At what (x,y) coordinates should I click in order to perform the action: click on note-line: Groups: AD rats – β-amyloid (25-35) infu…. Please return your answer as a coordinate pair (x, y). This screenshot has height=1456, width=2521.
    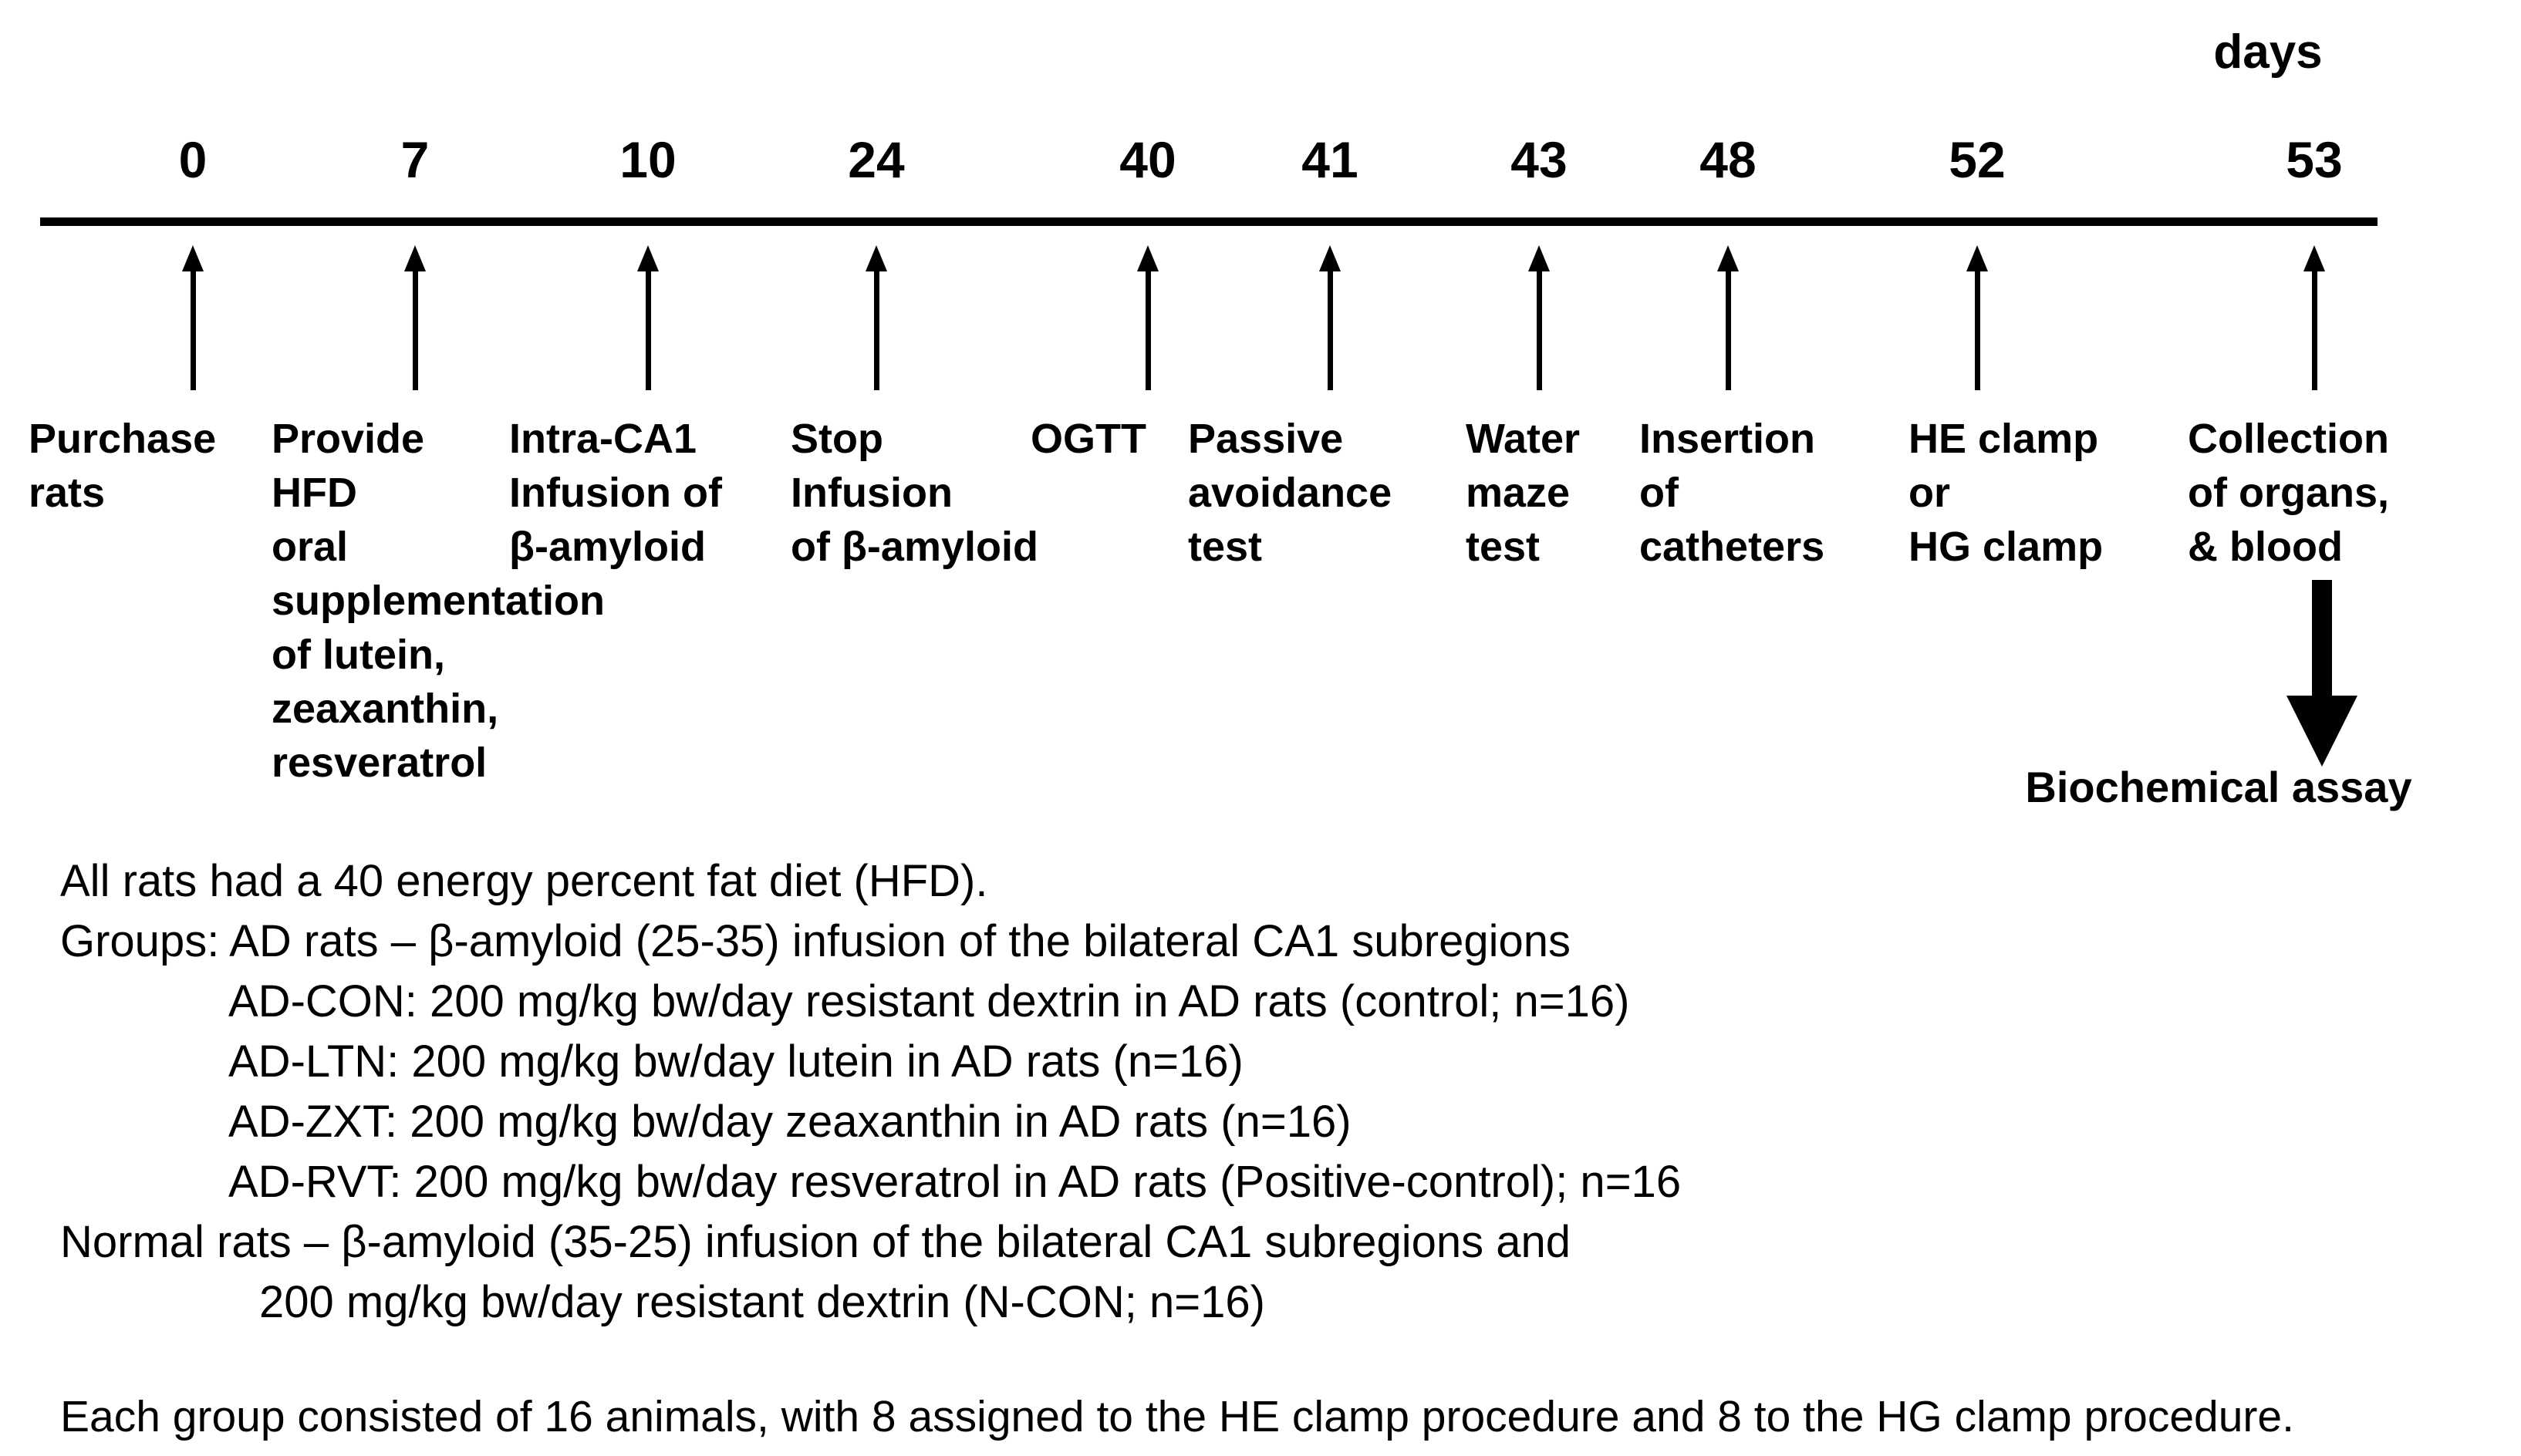
    Looking at the image, I should click on (815, 941).